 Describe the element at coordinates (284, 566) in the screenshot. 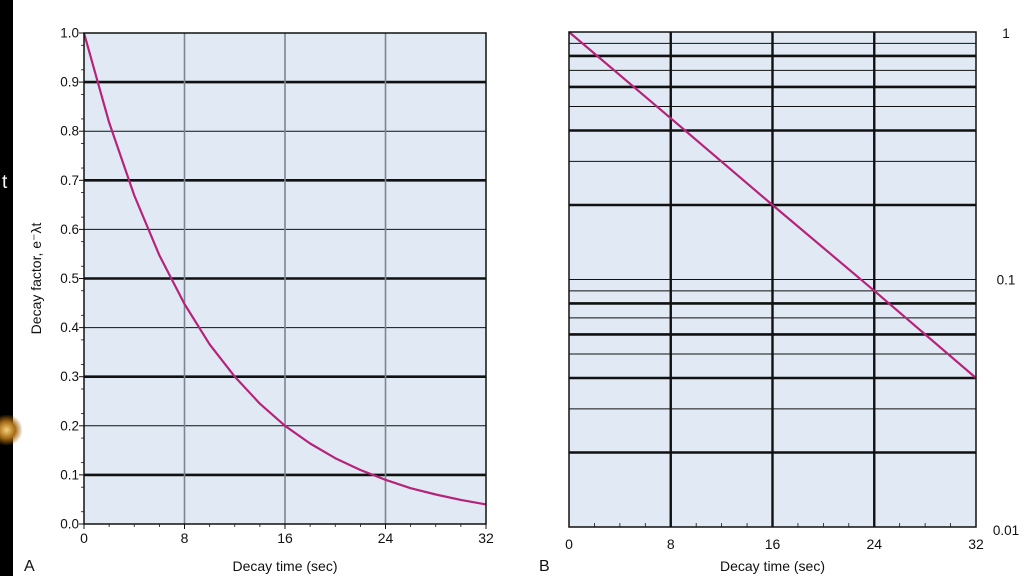

I see `x-axis-label-a: Decay time (sec)` at that location.